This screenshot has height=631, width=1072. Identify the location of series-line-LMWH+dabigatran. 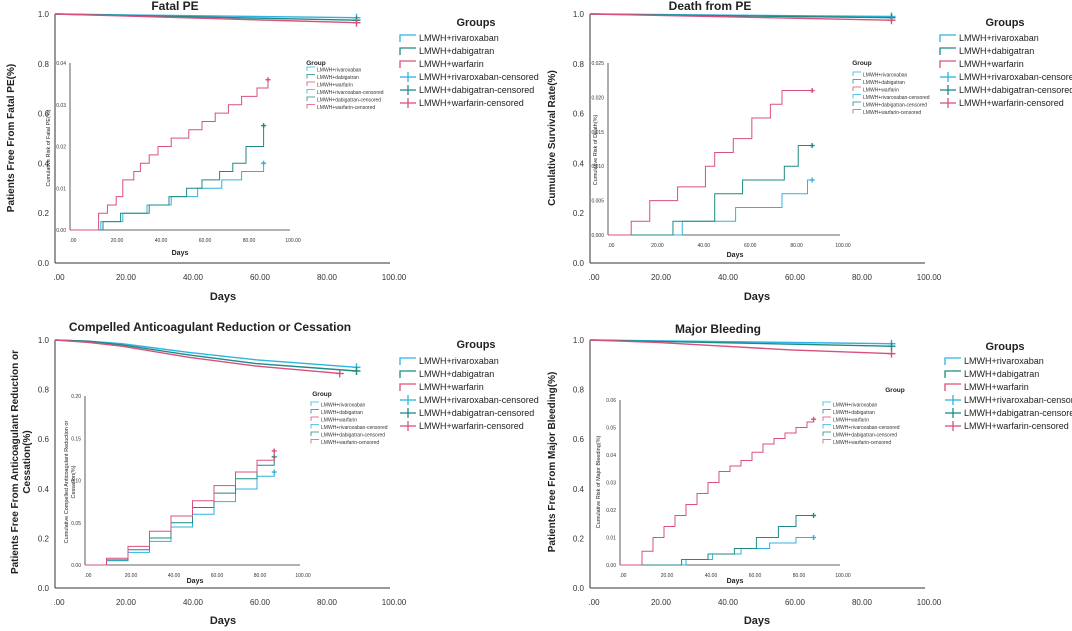
(740, 343).